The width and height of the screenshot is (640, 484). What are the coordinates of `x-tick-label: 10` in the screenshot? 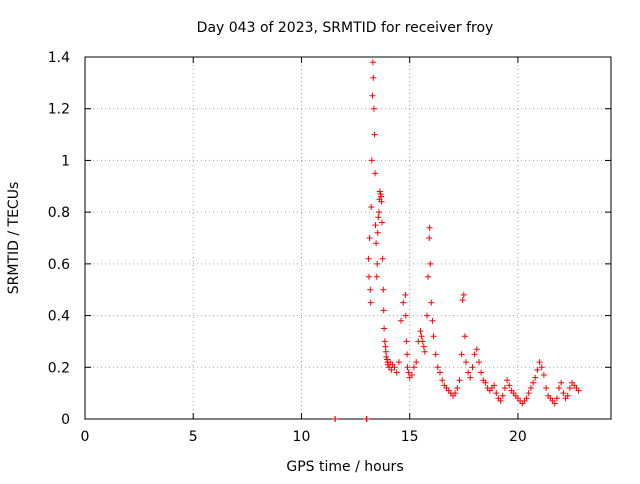 It's located at (302, 437).